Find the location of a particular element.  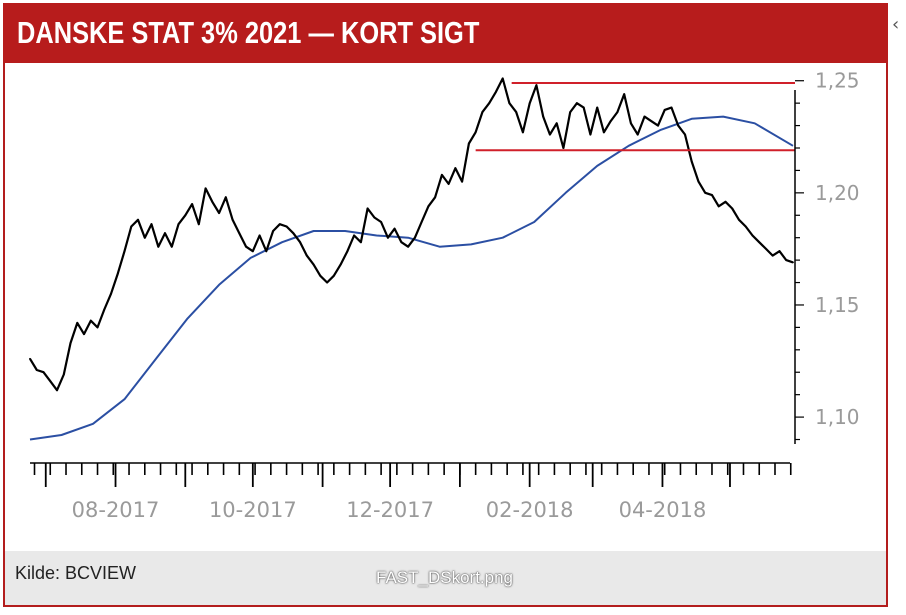

y-tick-label: 1,15 is located at coordinates (837, 305).